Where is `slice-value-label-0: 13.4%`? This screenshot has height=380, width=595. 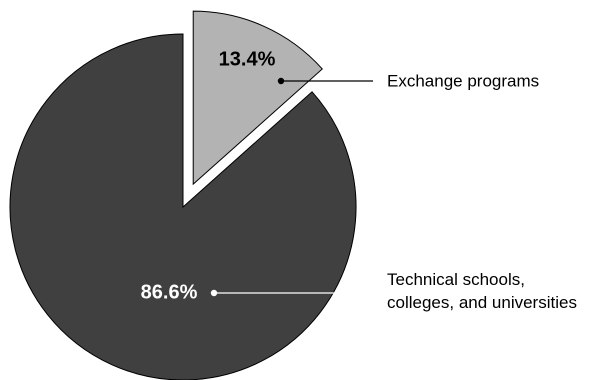
slice-value-label-0: 13.4% is located at coordinates (247, 59).